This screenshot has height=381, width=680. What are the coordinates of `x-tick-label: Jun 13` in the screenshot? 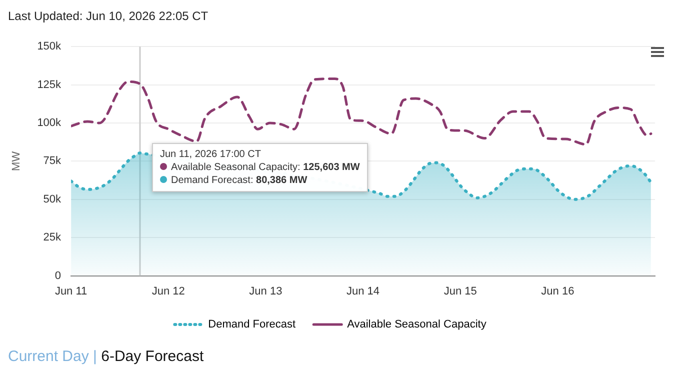 It's located at (265, 291).